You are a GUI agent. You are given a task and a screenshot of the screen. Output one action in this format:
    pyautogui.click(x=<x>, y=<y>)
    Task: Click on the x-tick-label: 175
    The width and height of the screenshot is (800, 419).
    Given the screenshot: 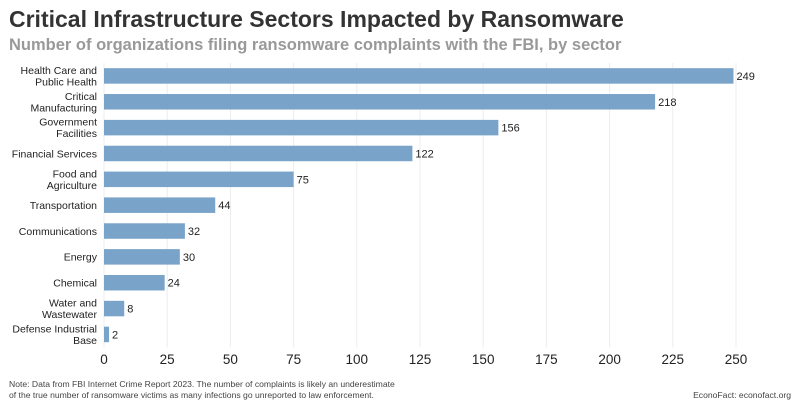 What is the action you would take?
    pyautogui.click(x=546, y=359)
    